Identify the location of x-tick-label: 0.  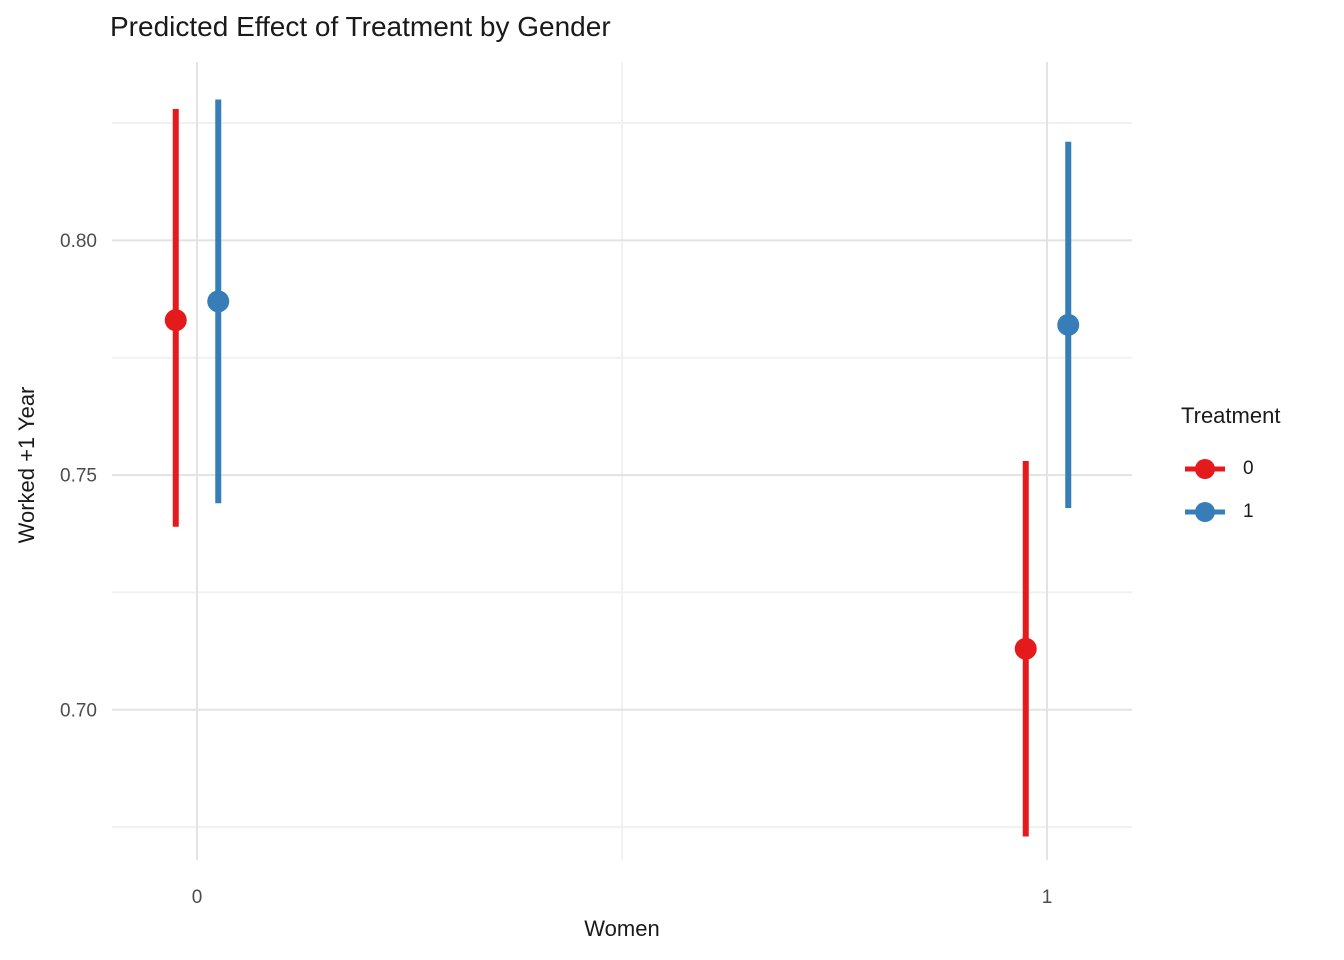
(197, 897).